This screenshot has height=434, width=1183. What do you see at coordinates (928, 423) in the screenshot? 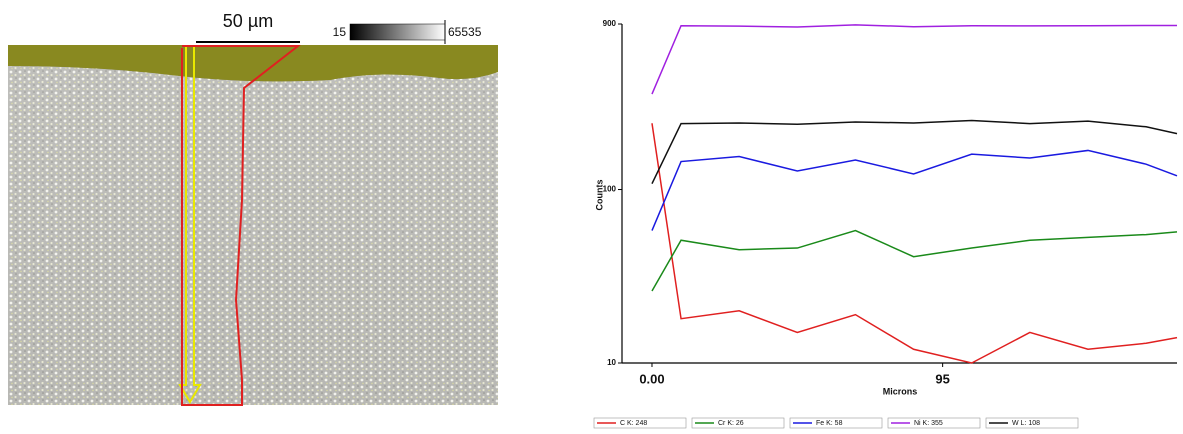
I see `legend-label: Ni K: 355` at bounding box center [928, 423].